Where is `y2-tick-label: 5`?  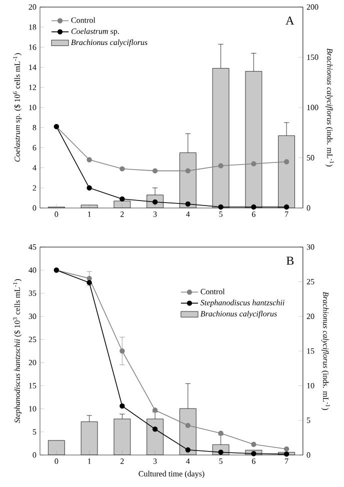 y2-tick-label: 5 is located at coordinates (308, 420).